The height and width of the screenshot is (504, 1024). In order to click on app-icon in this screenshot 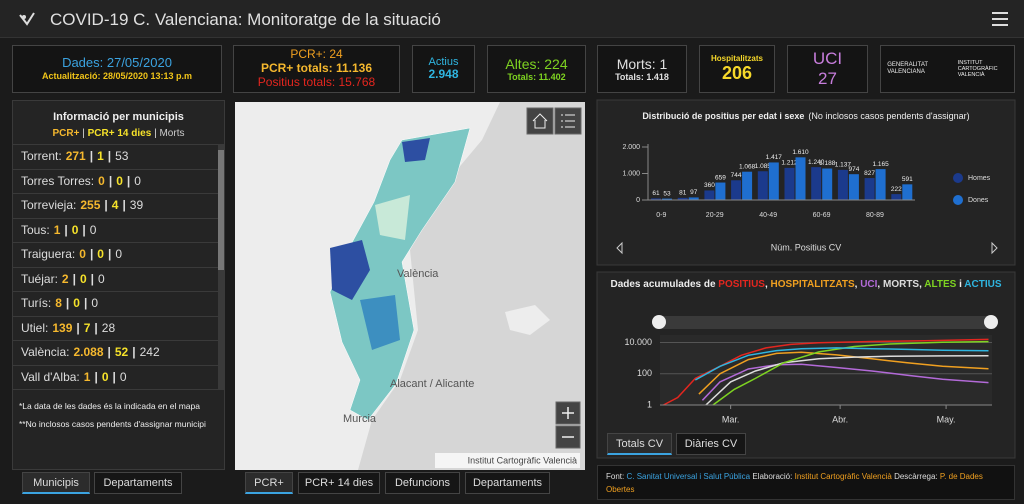, I will do `click(27, 19)`.